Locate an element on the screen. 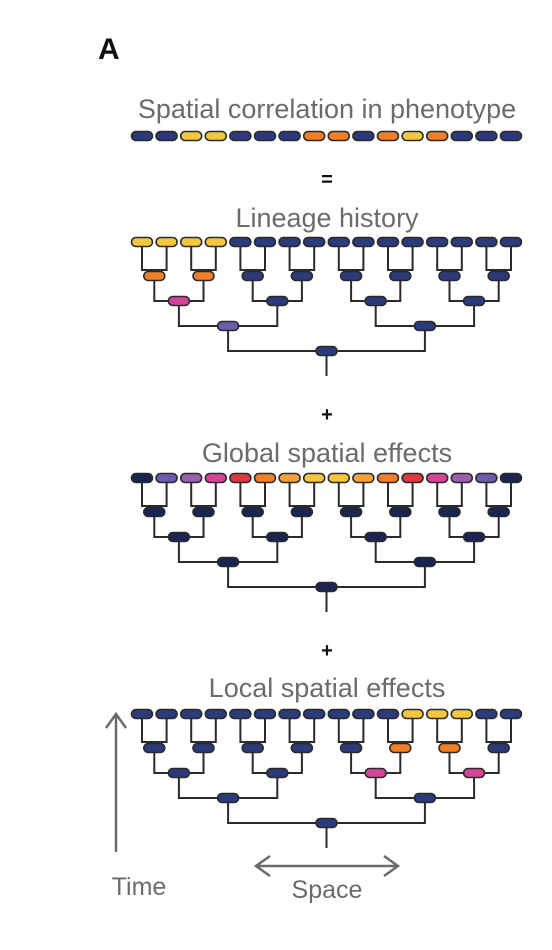 The height and width of the screenshot is (950, 552). space-arrow is located at coordinates (327, 866).